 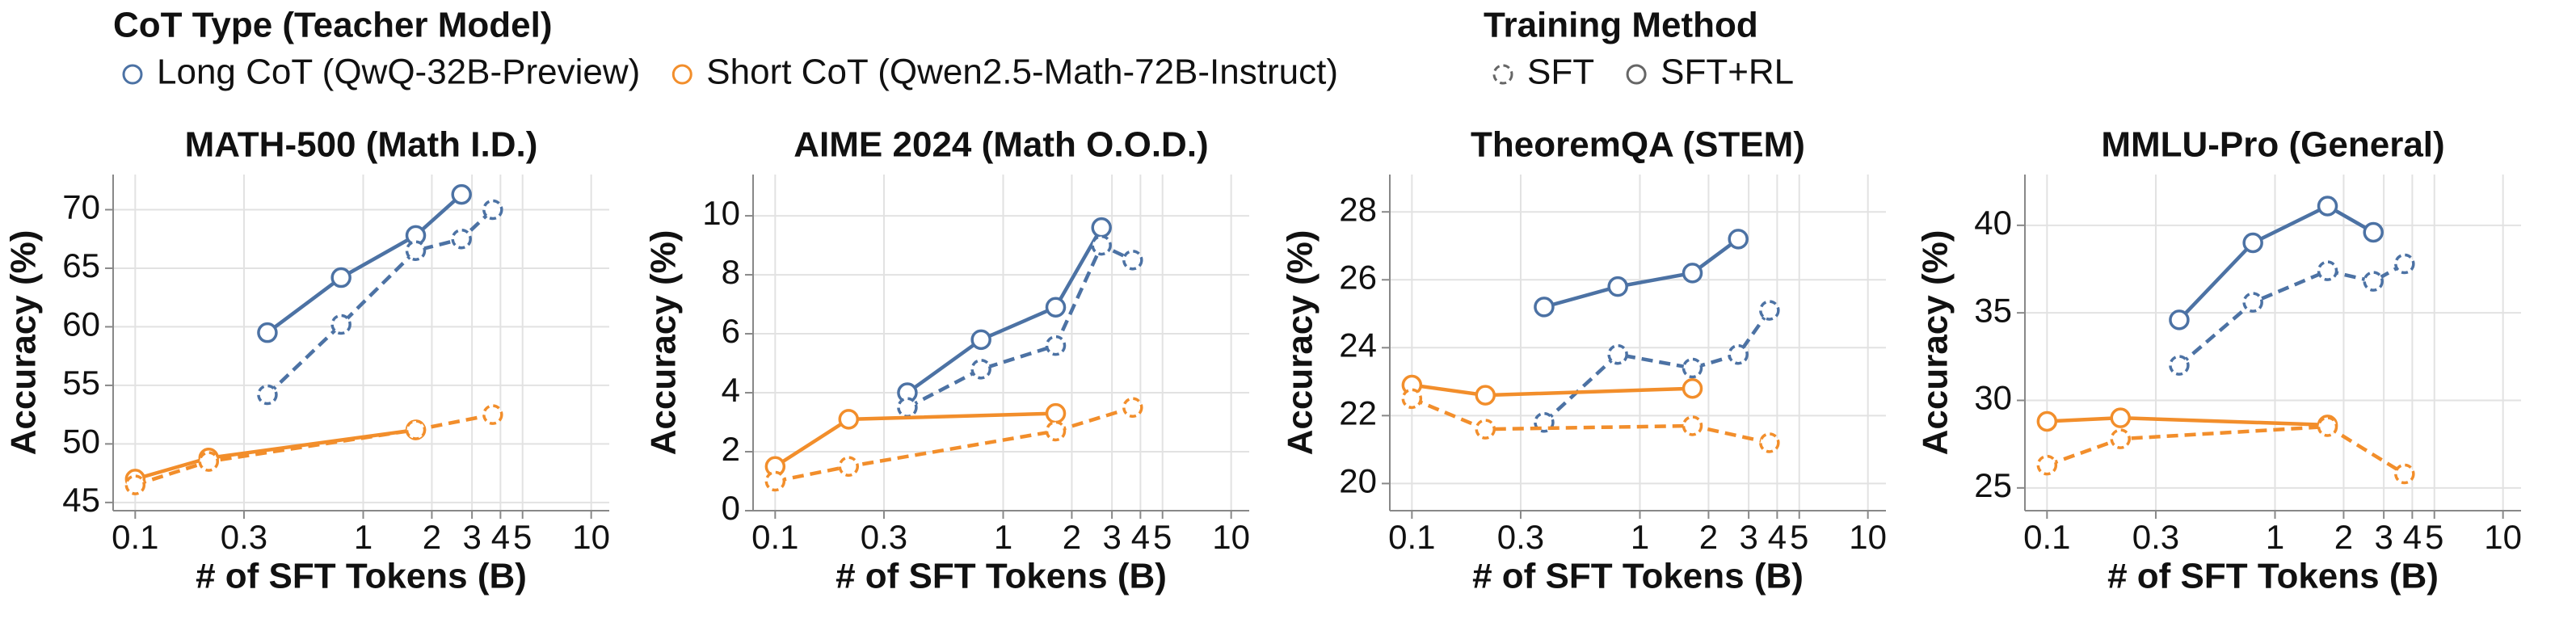 What do you see at coordinates (1621, 26) in the screenshot?
I see `legend-title: Training Method` at bounding box center [1621, 26].